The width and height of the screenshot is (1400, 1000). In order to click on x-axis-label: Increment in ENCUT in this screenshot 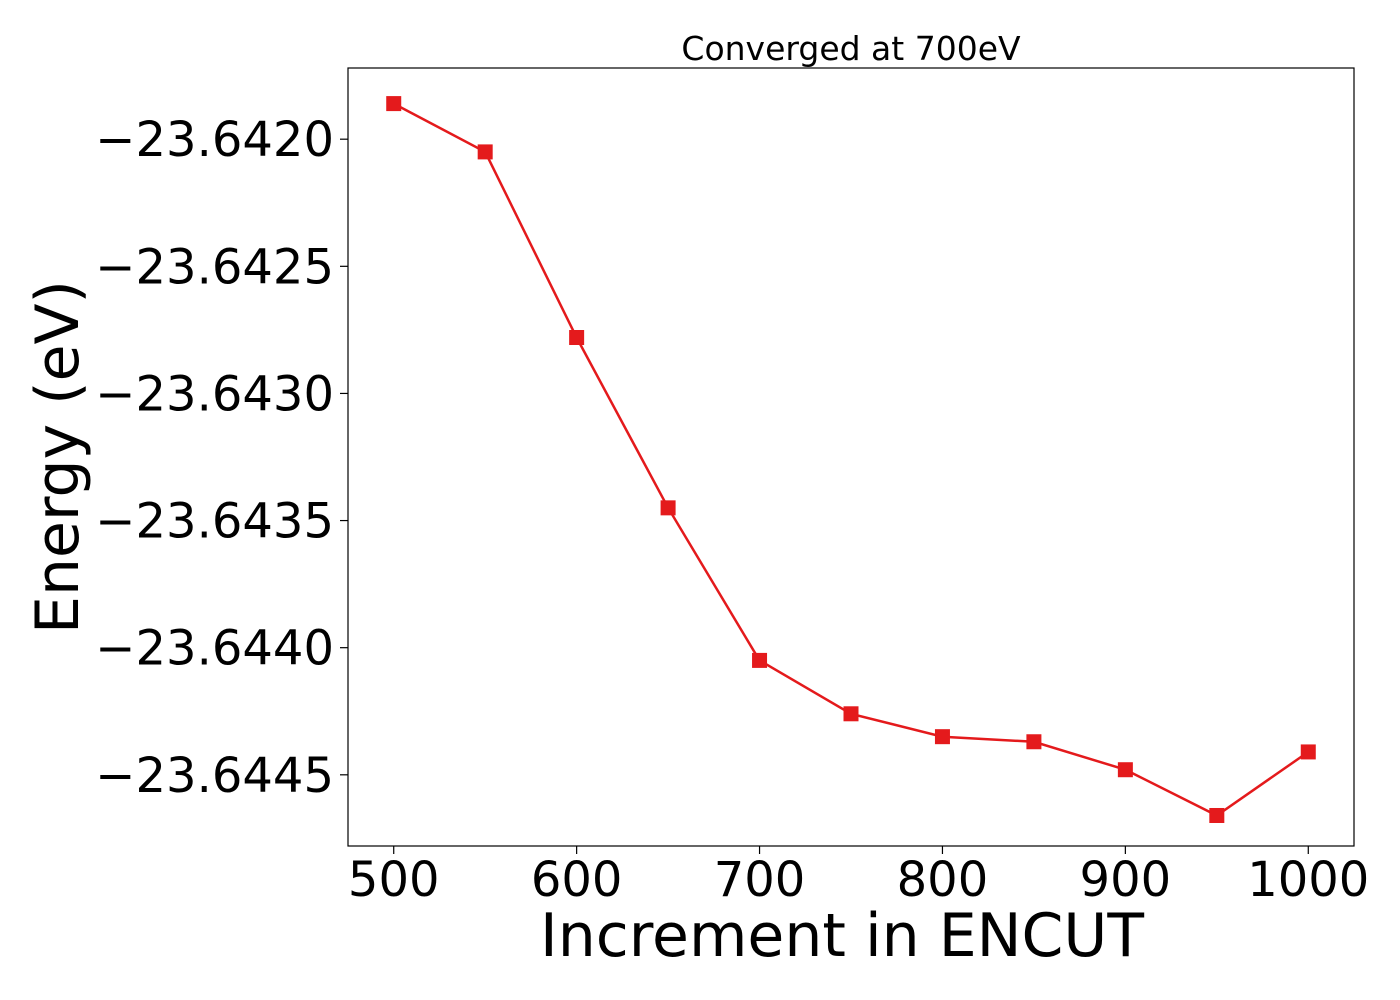, I will do `click(842, 936)`.